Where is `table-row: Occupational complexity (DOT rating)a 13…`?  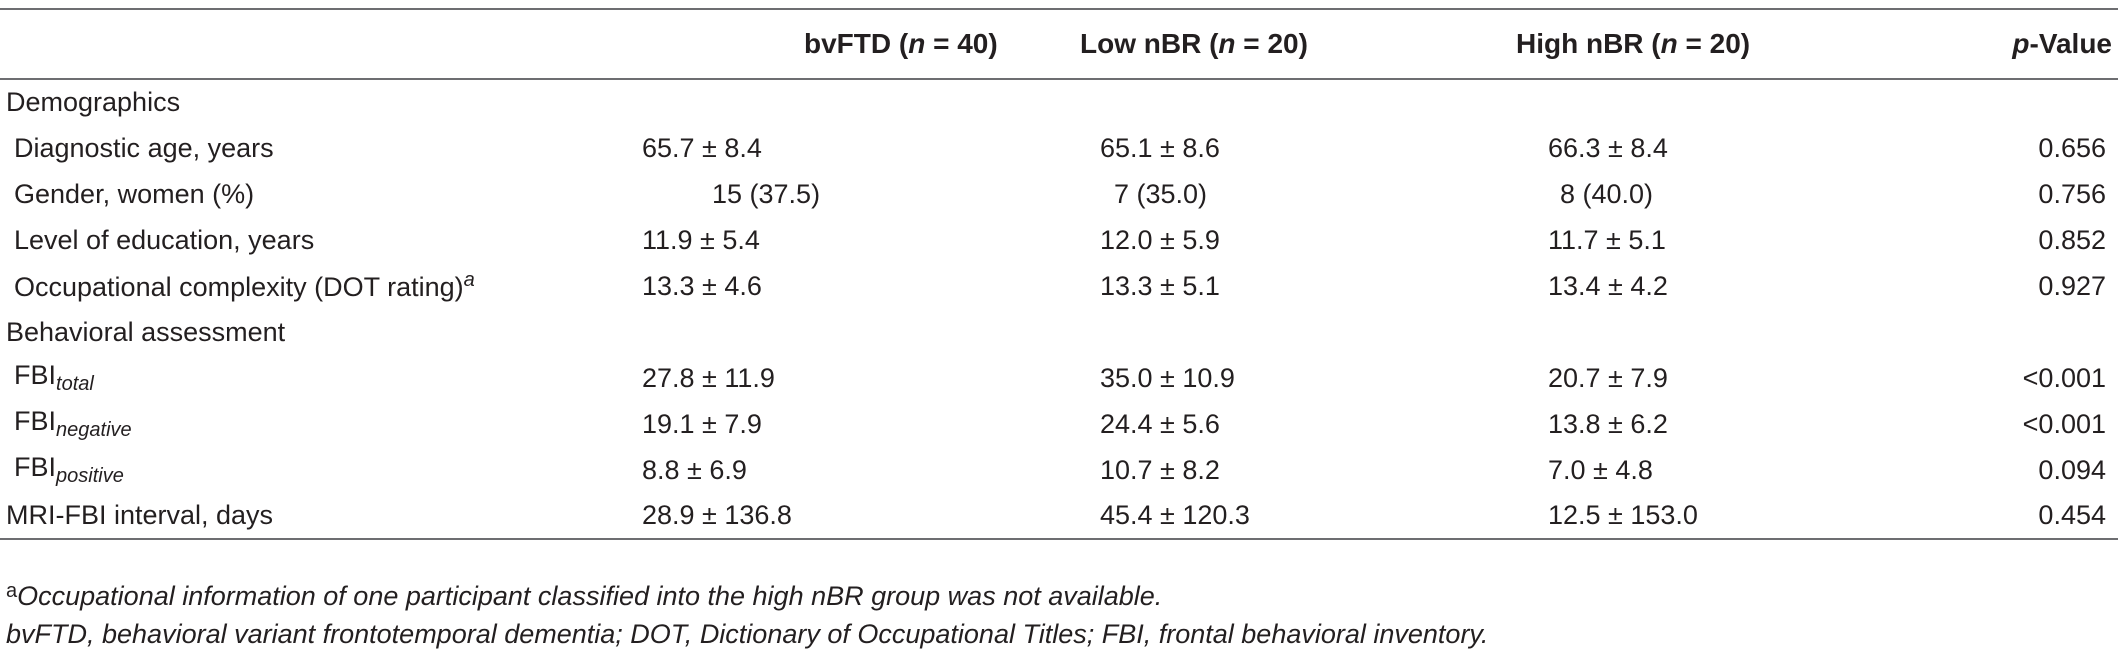 table-row: Occupational complexity (DOT rating)a 13… is located at coordinates (1059, 286).